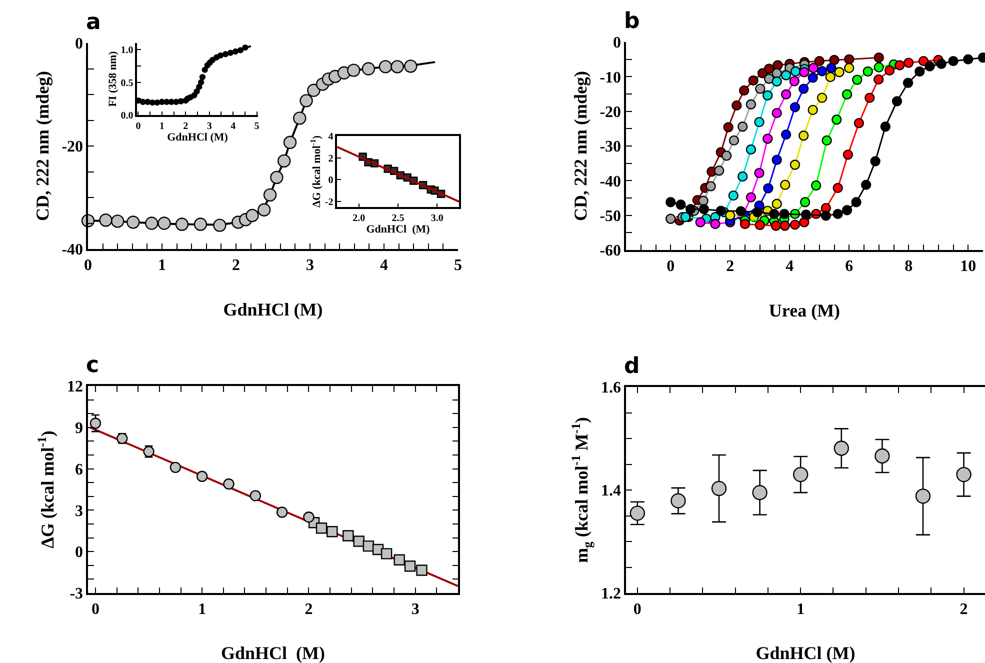 This screenshot has width=985, height=663. I want to click on chart-title: b, so click(632, 21).